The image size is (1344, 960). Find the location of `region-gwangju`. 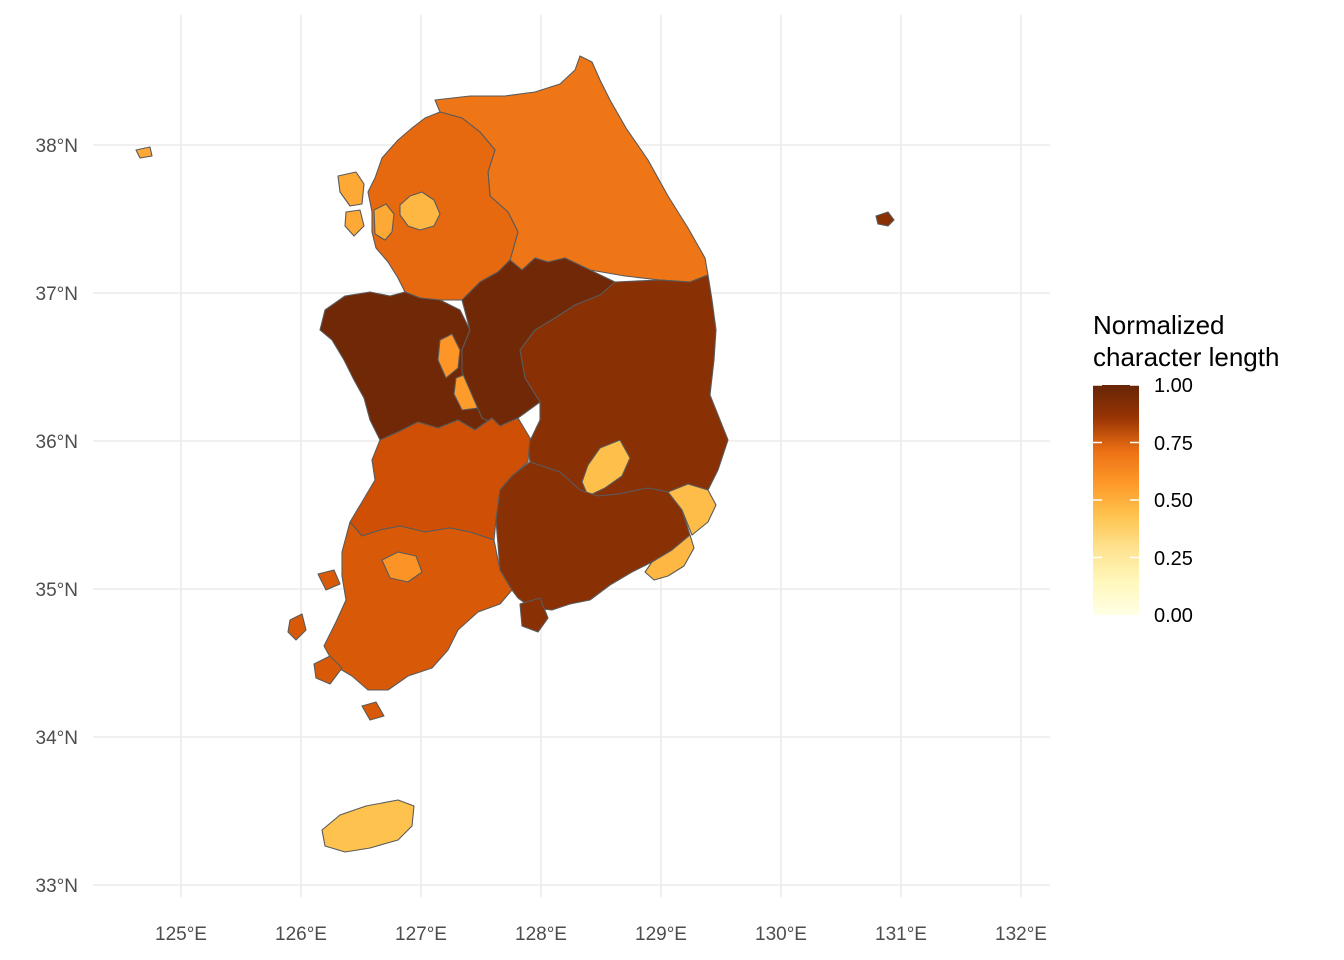

region-gwangju is located at coordinates (402, 567).